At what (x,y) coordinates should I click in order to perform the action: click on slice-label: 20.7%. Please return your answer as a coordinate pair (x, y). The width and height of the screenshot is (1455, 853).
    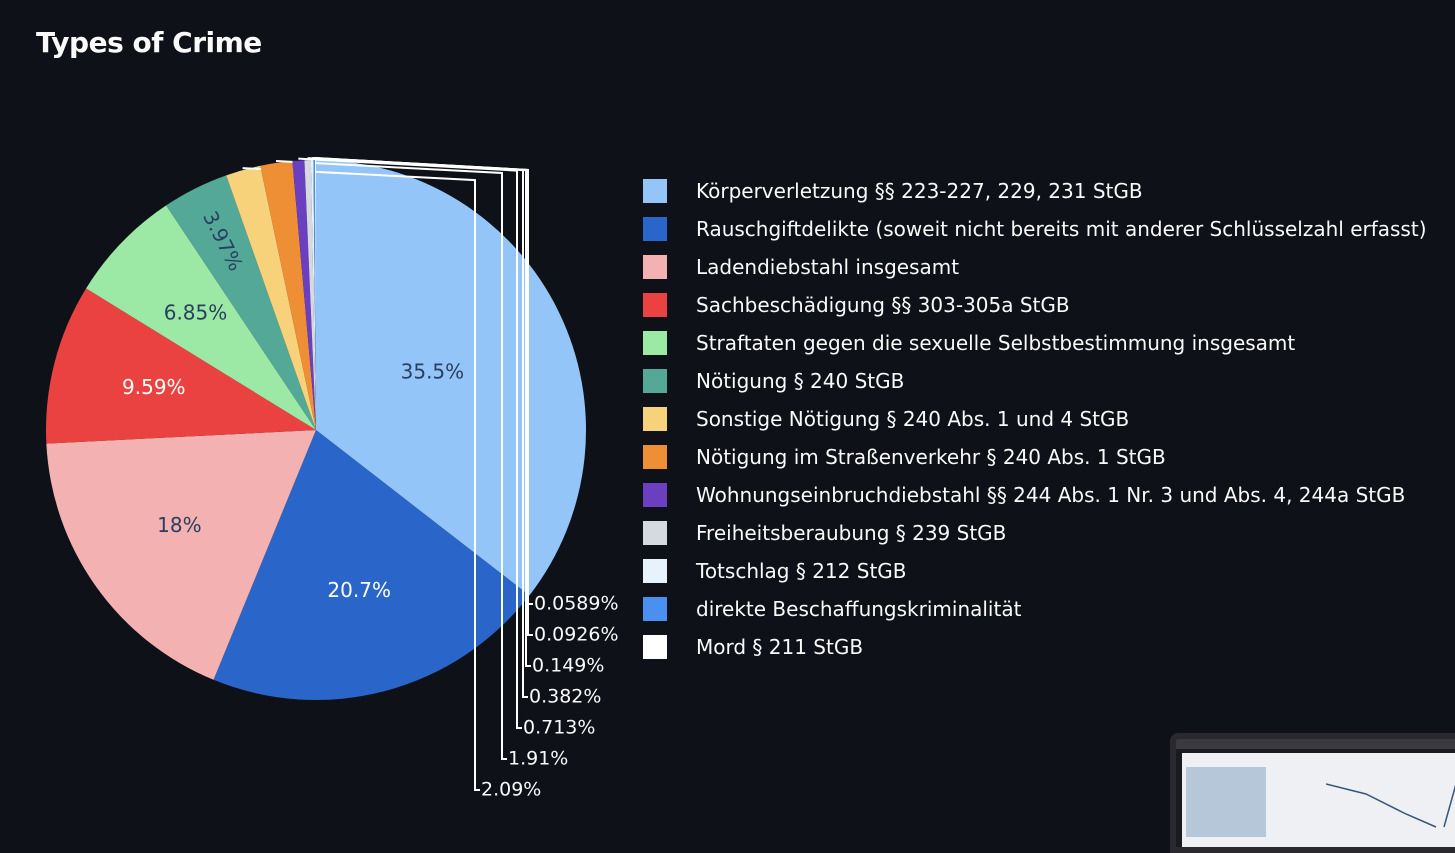
    Looking at the image, I should click on (359, 590).